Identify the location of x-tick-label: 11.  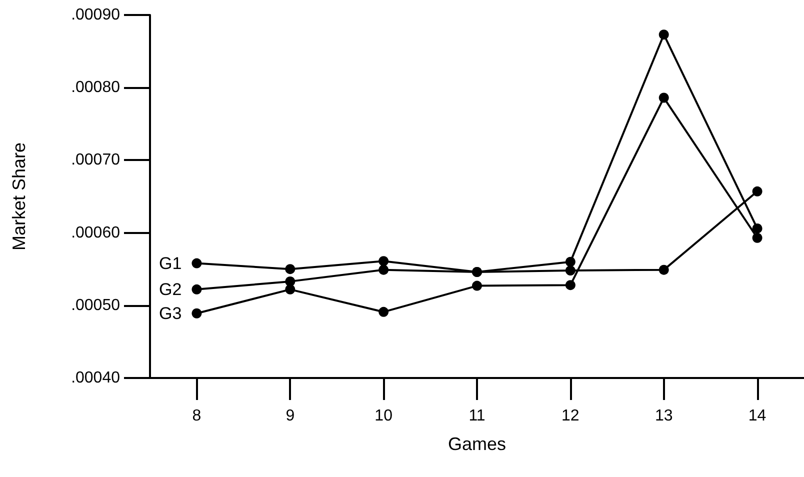
(477, 416).